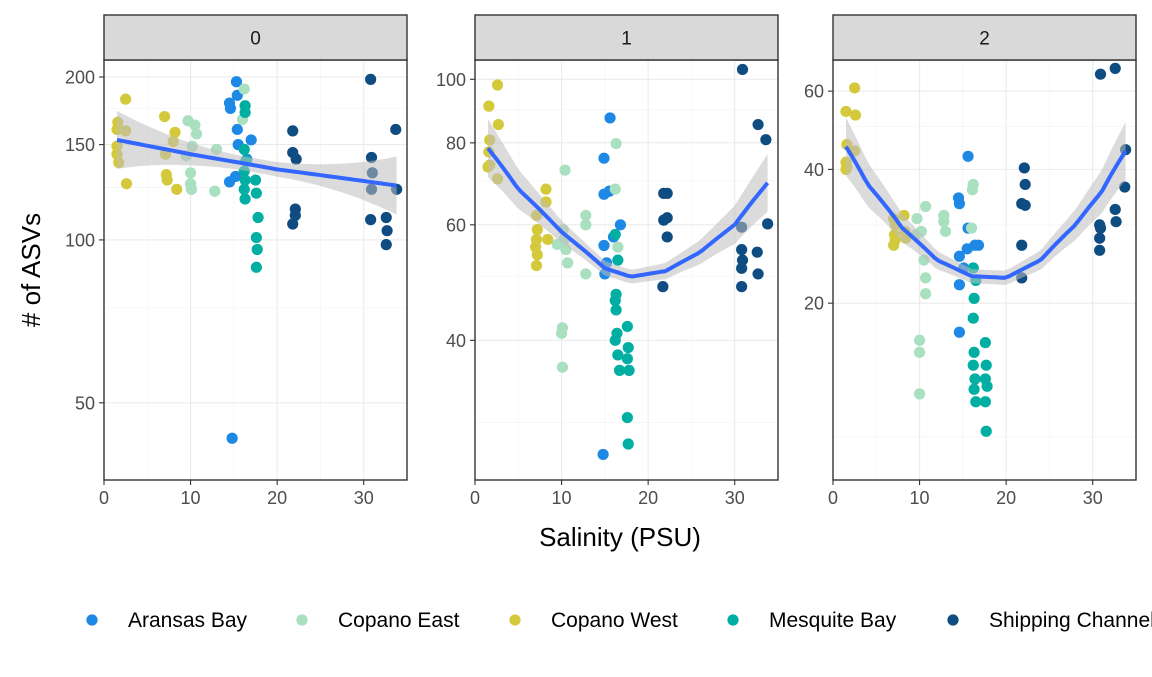 The width and height of the screenshot is (1152, 677). I want to click on legend-swatch, so click(515, 620).